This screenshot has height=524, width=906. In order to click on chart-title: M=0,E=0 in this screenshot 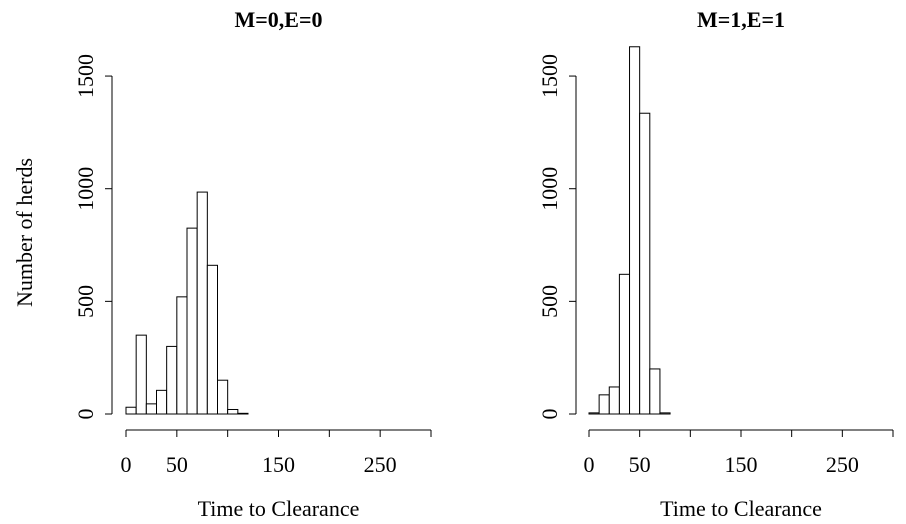, I will do `click(278, 19)`.